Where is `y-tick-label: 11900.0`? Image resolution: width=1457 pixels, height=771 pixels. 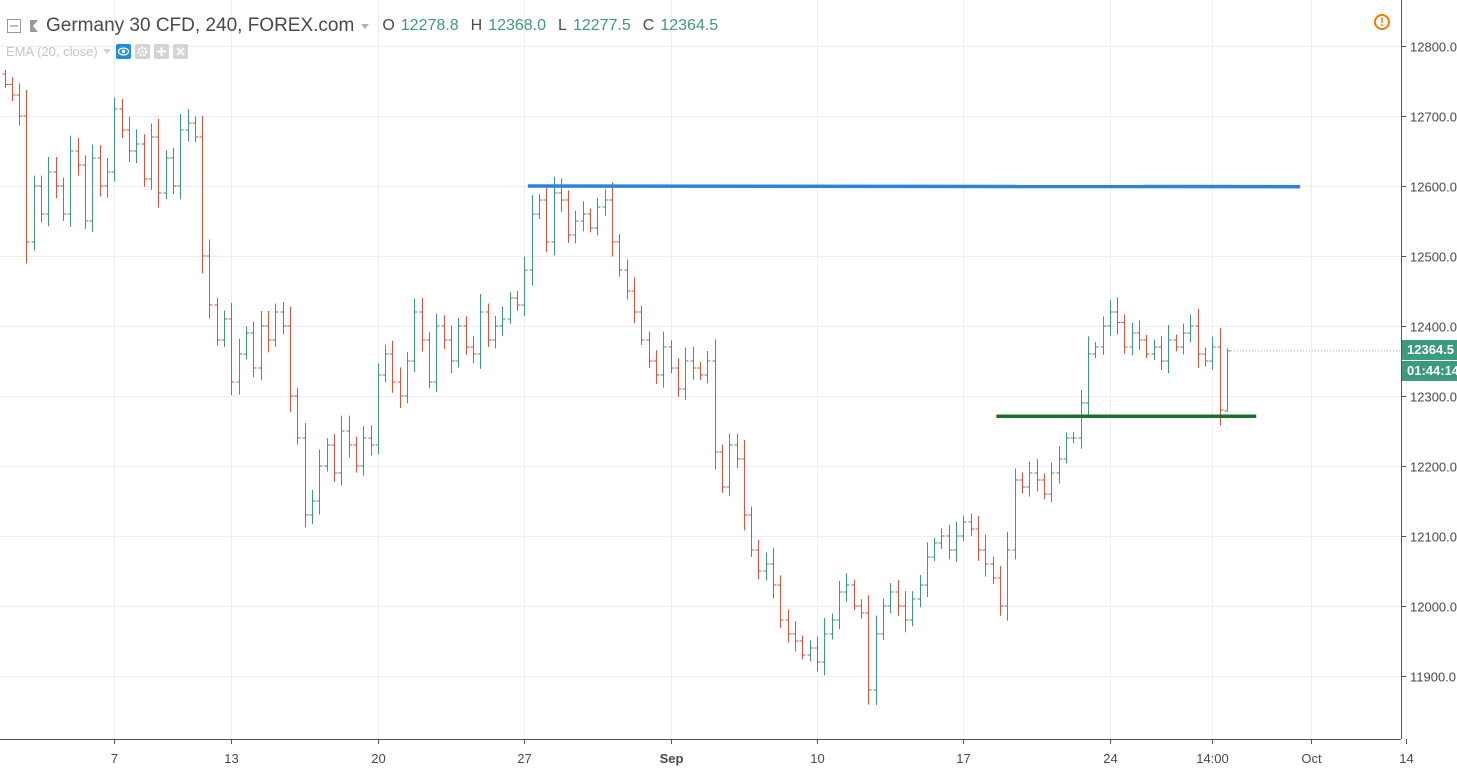 y-tick-label: 11900.0 is located at coordinates (1433, 677).